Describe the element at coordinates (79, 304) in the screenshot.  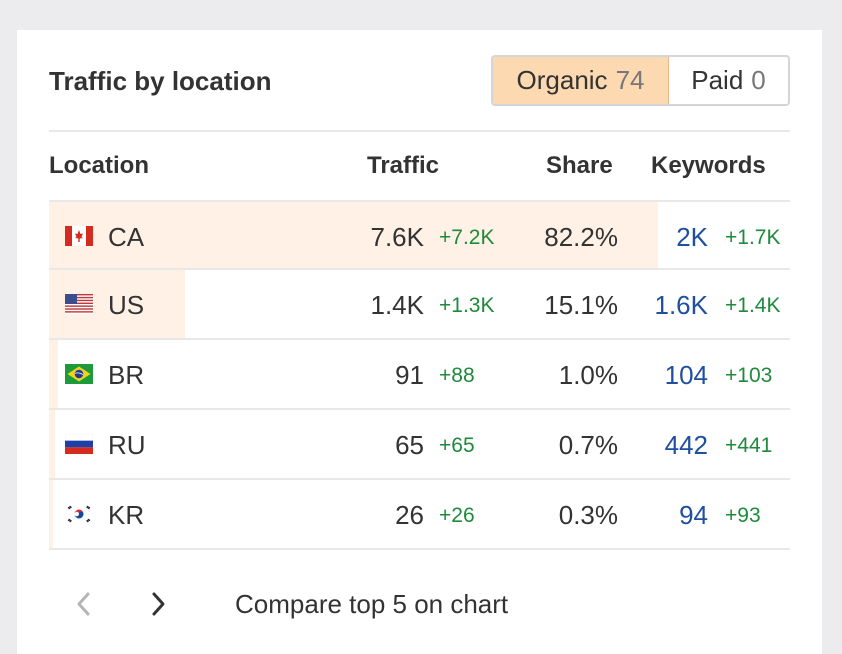
I see `usa-flag-icon` at that location.